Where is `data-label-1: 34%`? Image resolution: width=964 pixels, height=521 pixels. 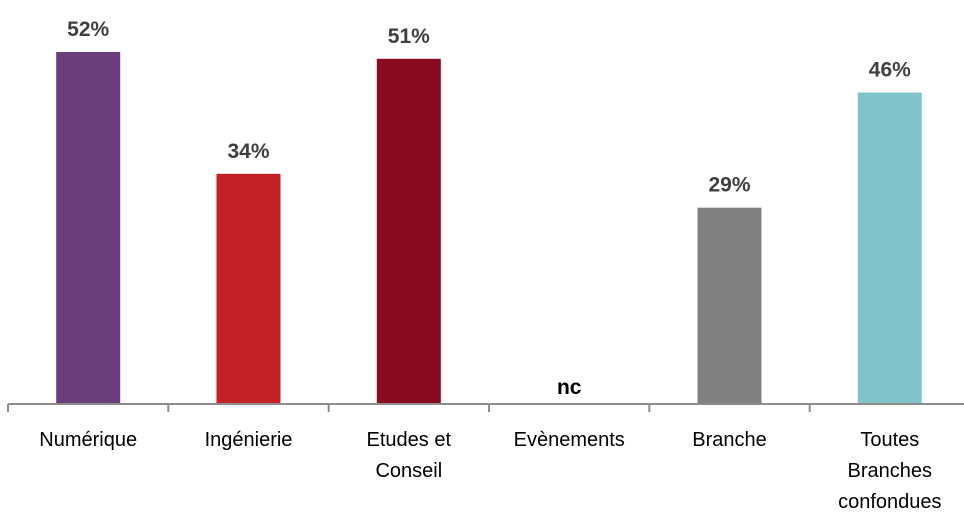 data-label-1: 34% is located at coordinates (248, 151).